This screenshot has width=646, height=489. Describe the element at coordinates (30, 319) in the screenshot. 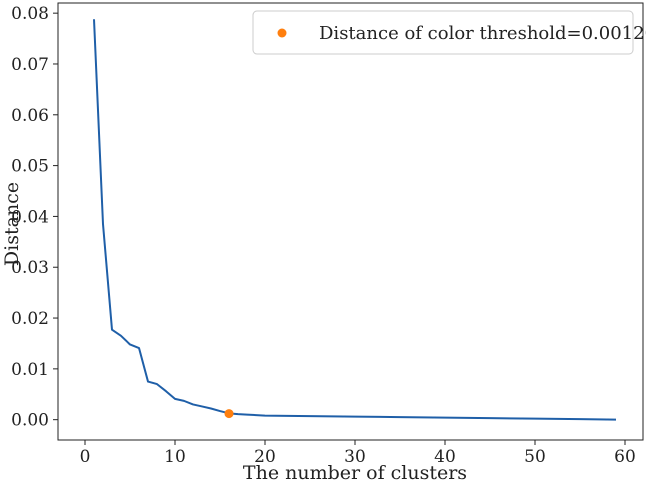

I see `y-tick-label: 0.02` at that location.